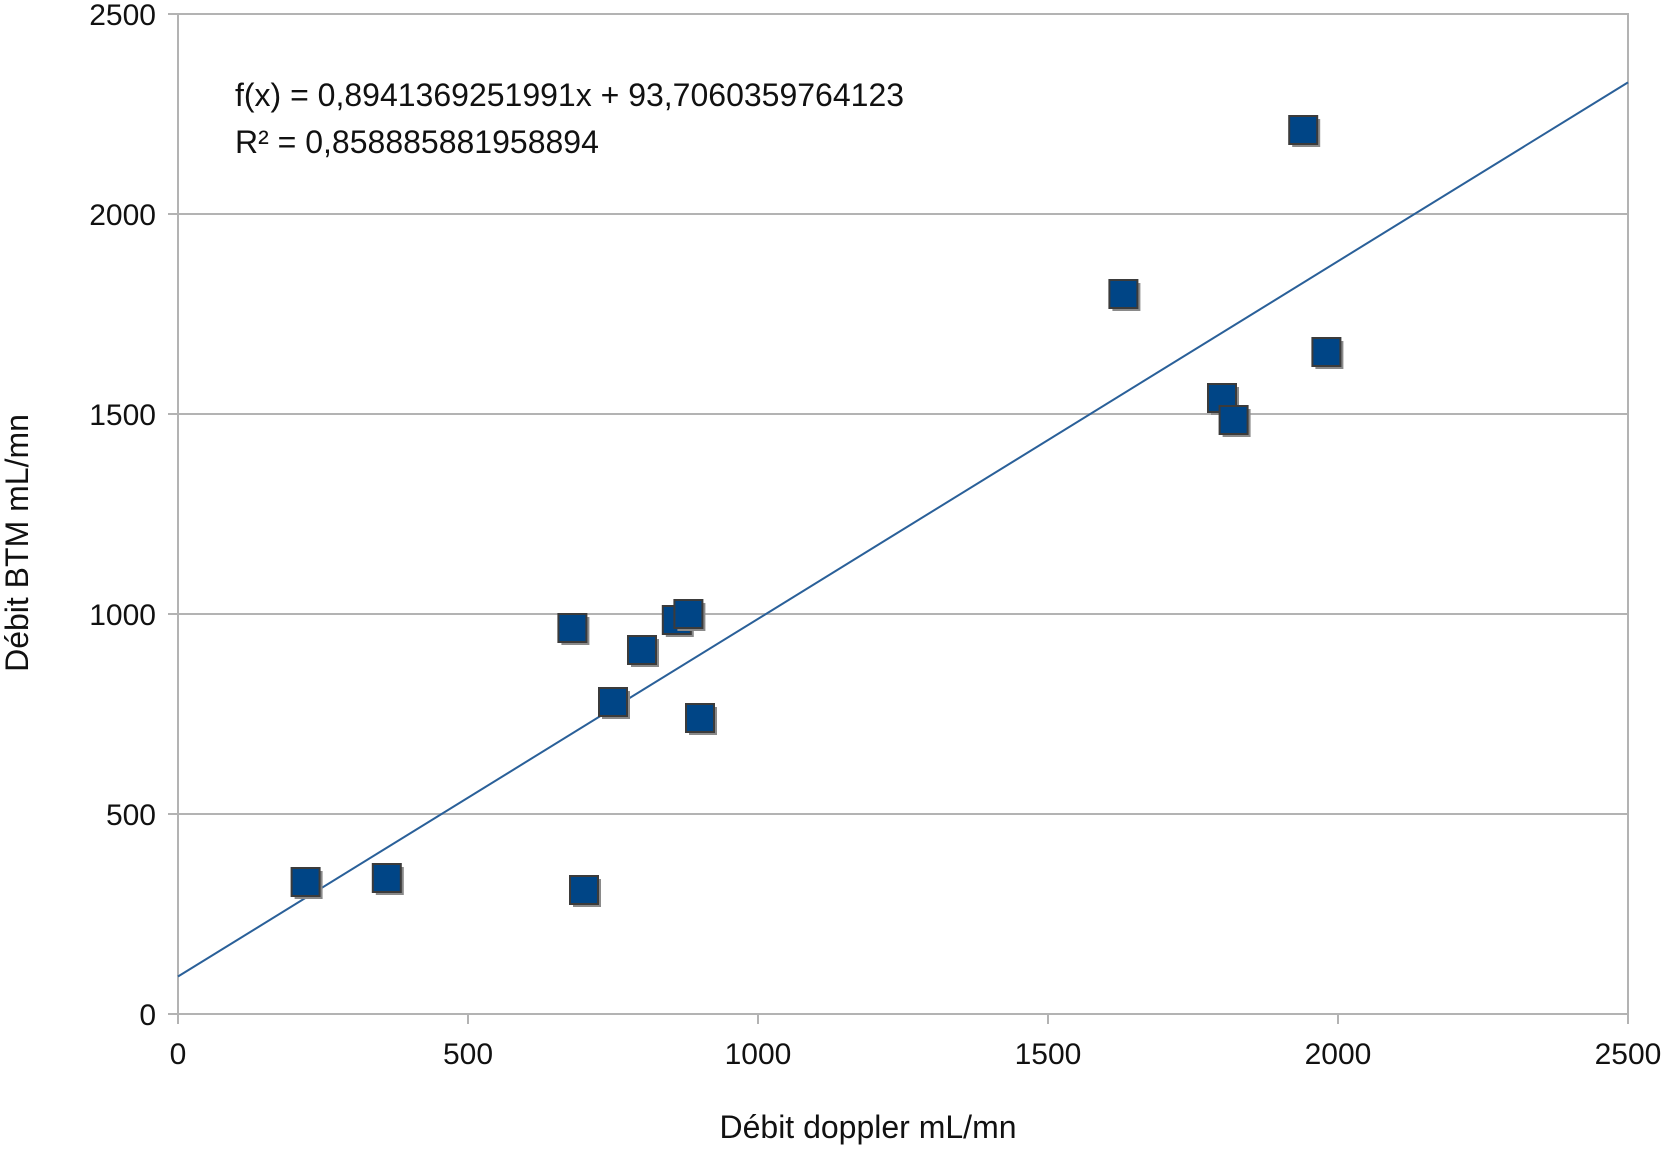 This screenshot has width=1663, height=1150. I want to click on x-tick-label: 1500, so click(1048, 1054).